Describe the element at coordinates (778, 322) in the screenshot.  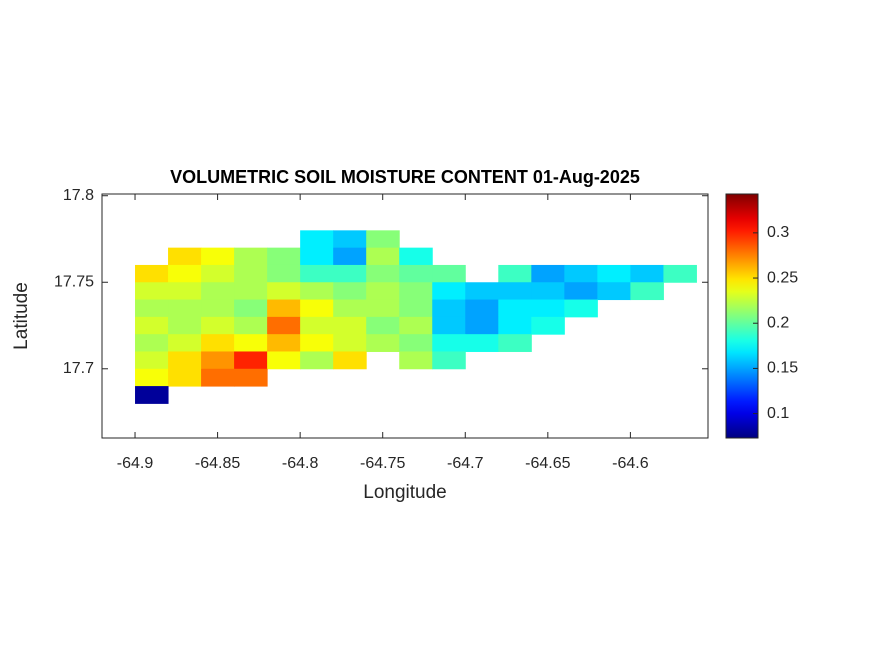
I see `colorbar-tick-label: 0.2` at that location.